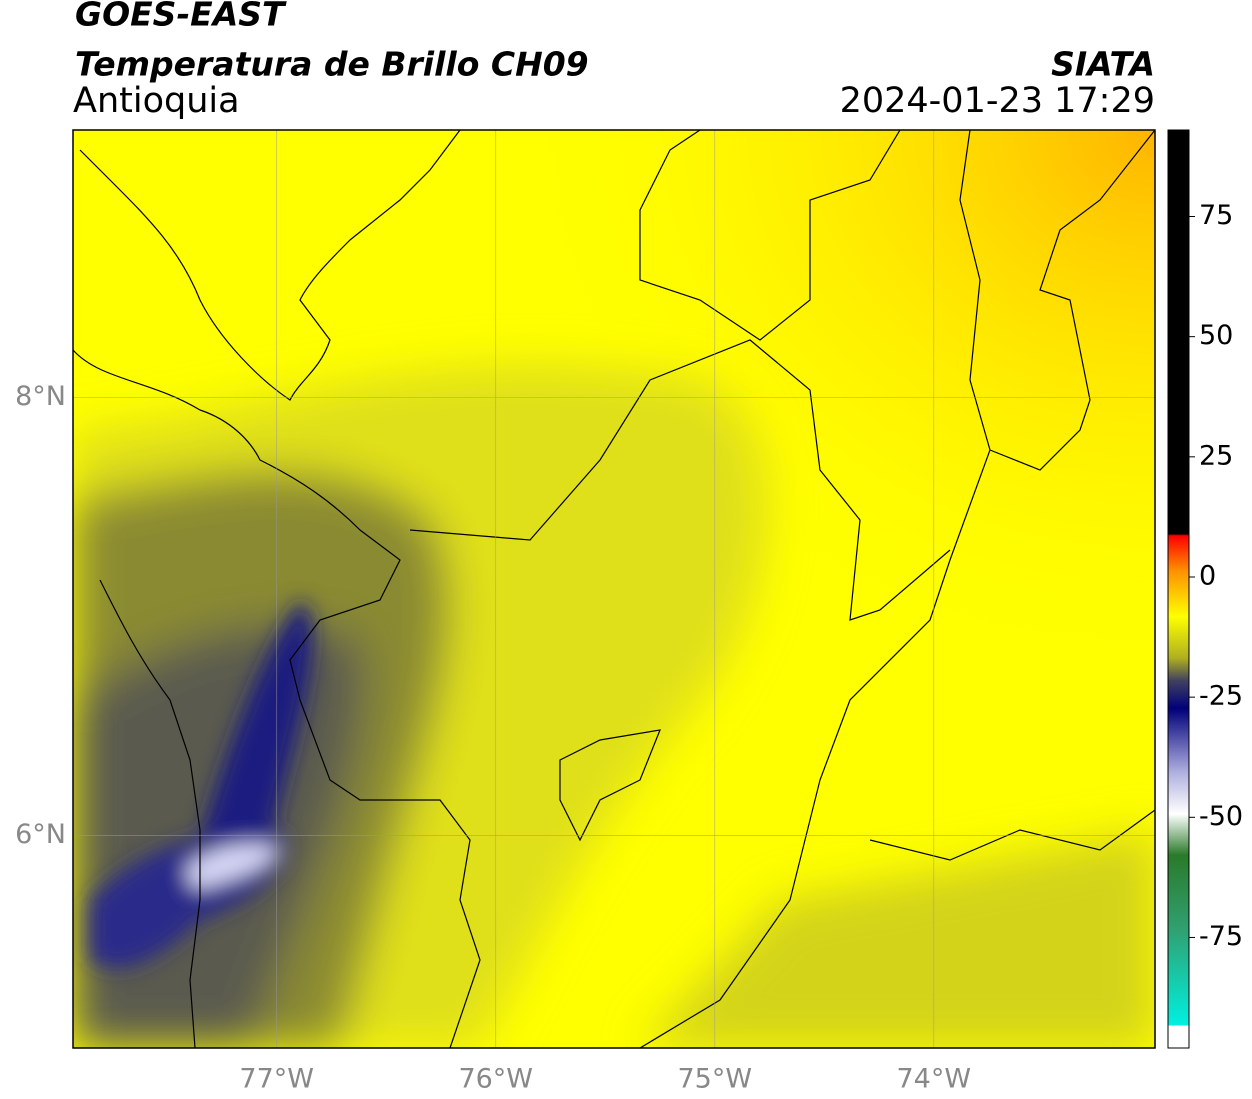 This screenshot has width=1252, height=1099. I want to click on colorbar-tick-label: 75, so click(1216, 215).